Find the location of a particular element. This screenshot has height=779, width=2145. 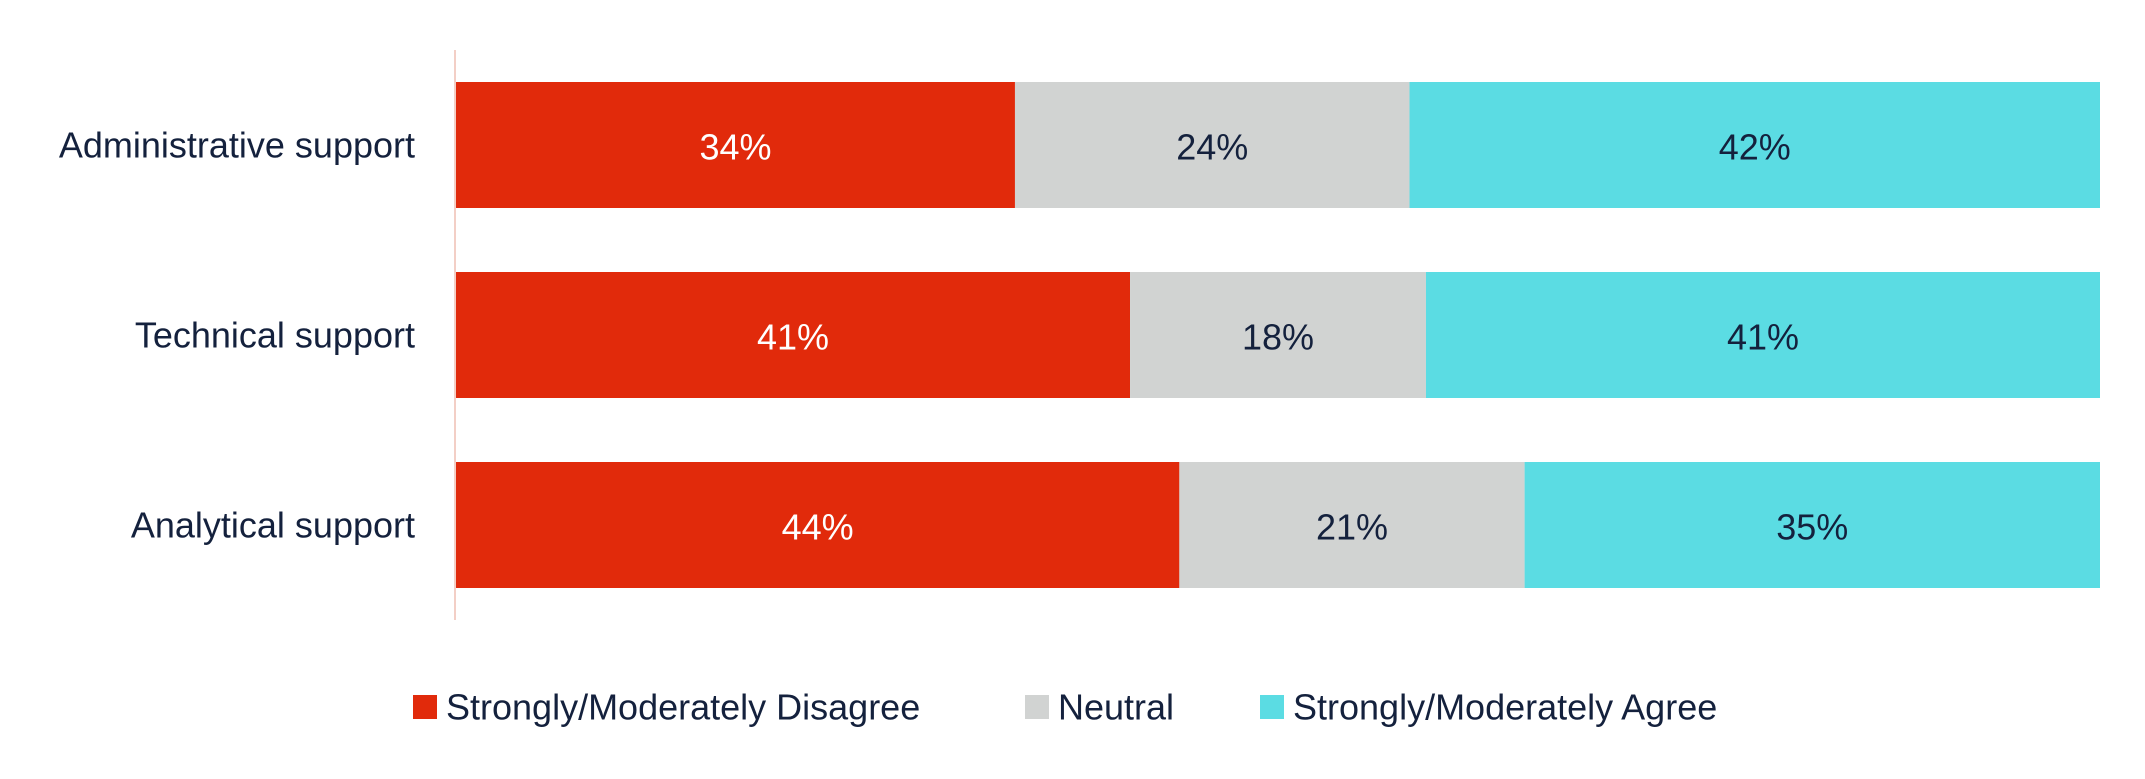

data-label-neutral-administrative-support: 24% is located at coordinates (1212, 147).